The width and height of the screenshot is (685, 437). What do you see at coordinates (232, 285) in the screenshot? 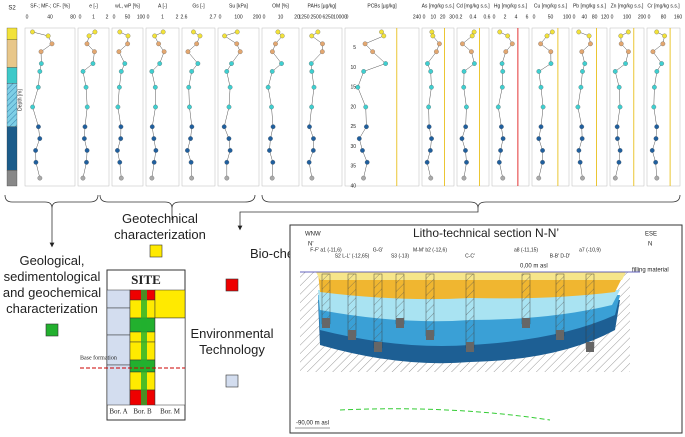
I see `legend-swatch` at bounding box center [232, 285].